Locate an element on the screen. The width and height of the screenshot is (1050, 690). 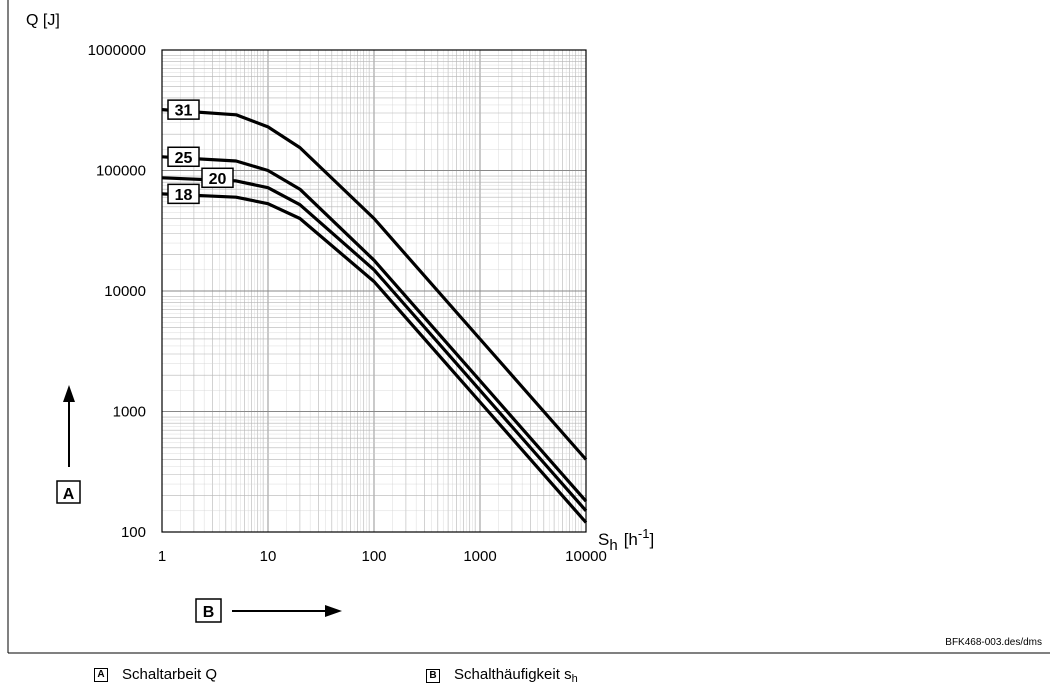
x-tick-label: 10 is located at coordinates (268, 556).